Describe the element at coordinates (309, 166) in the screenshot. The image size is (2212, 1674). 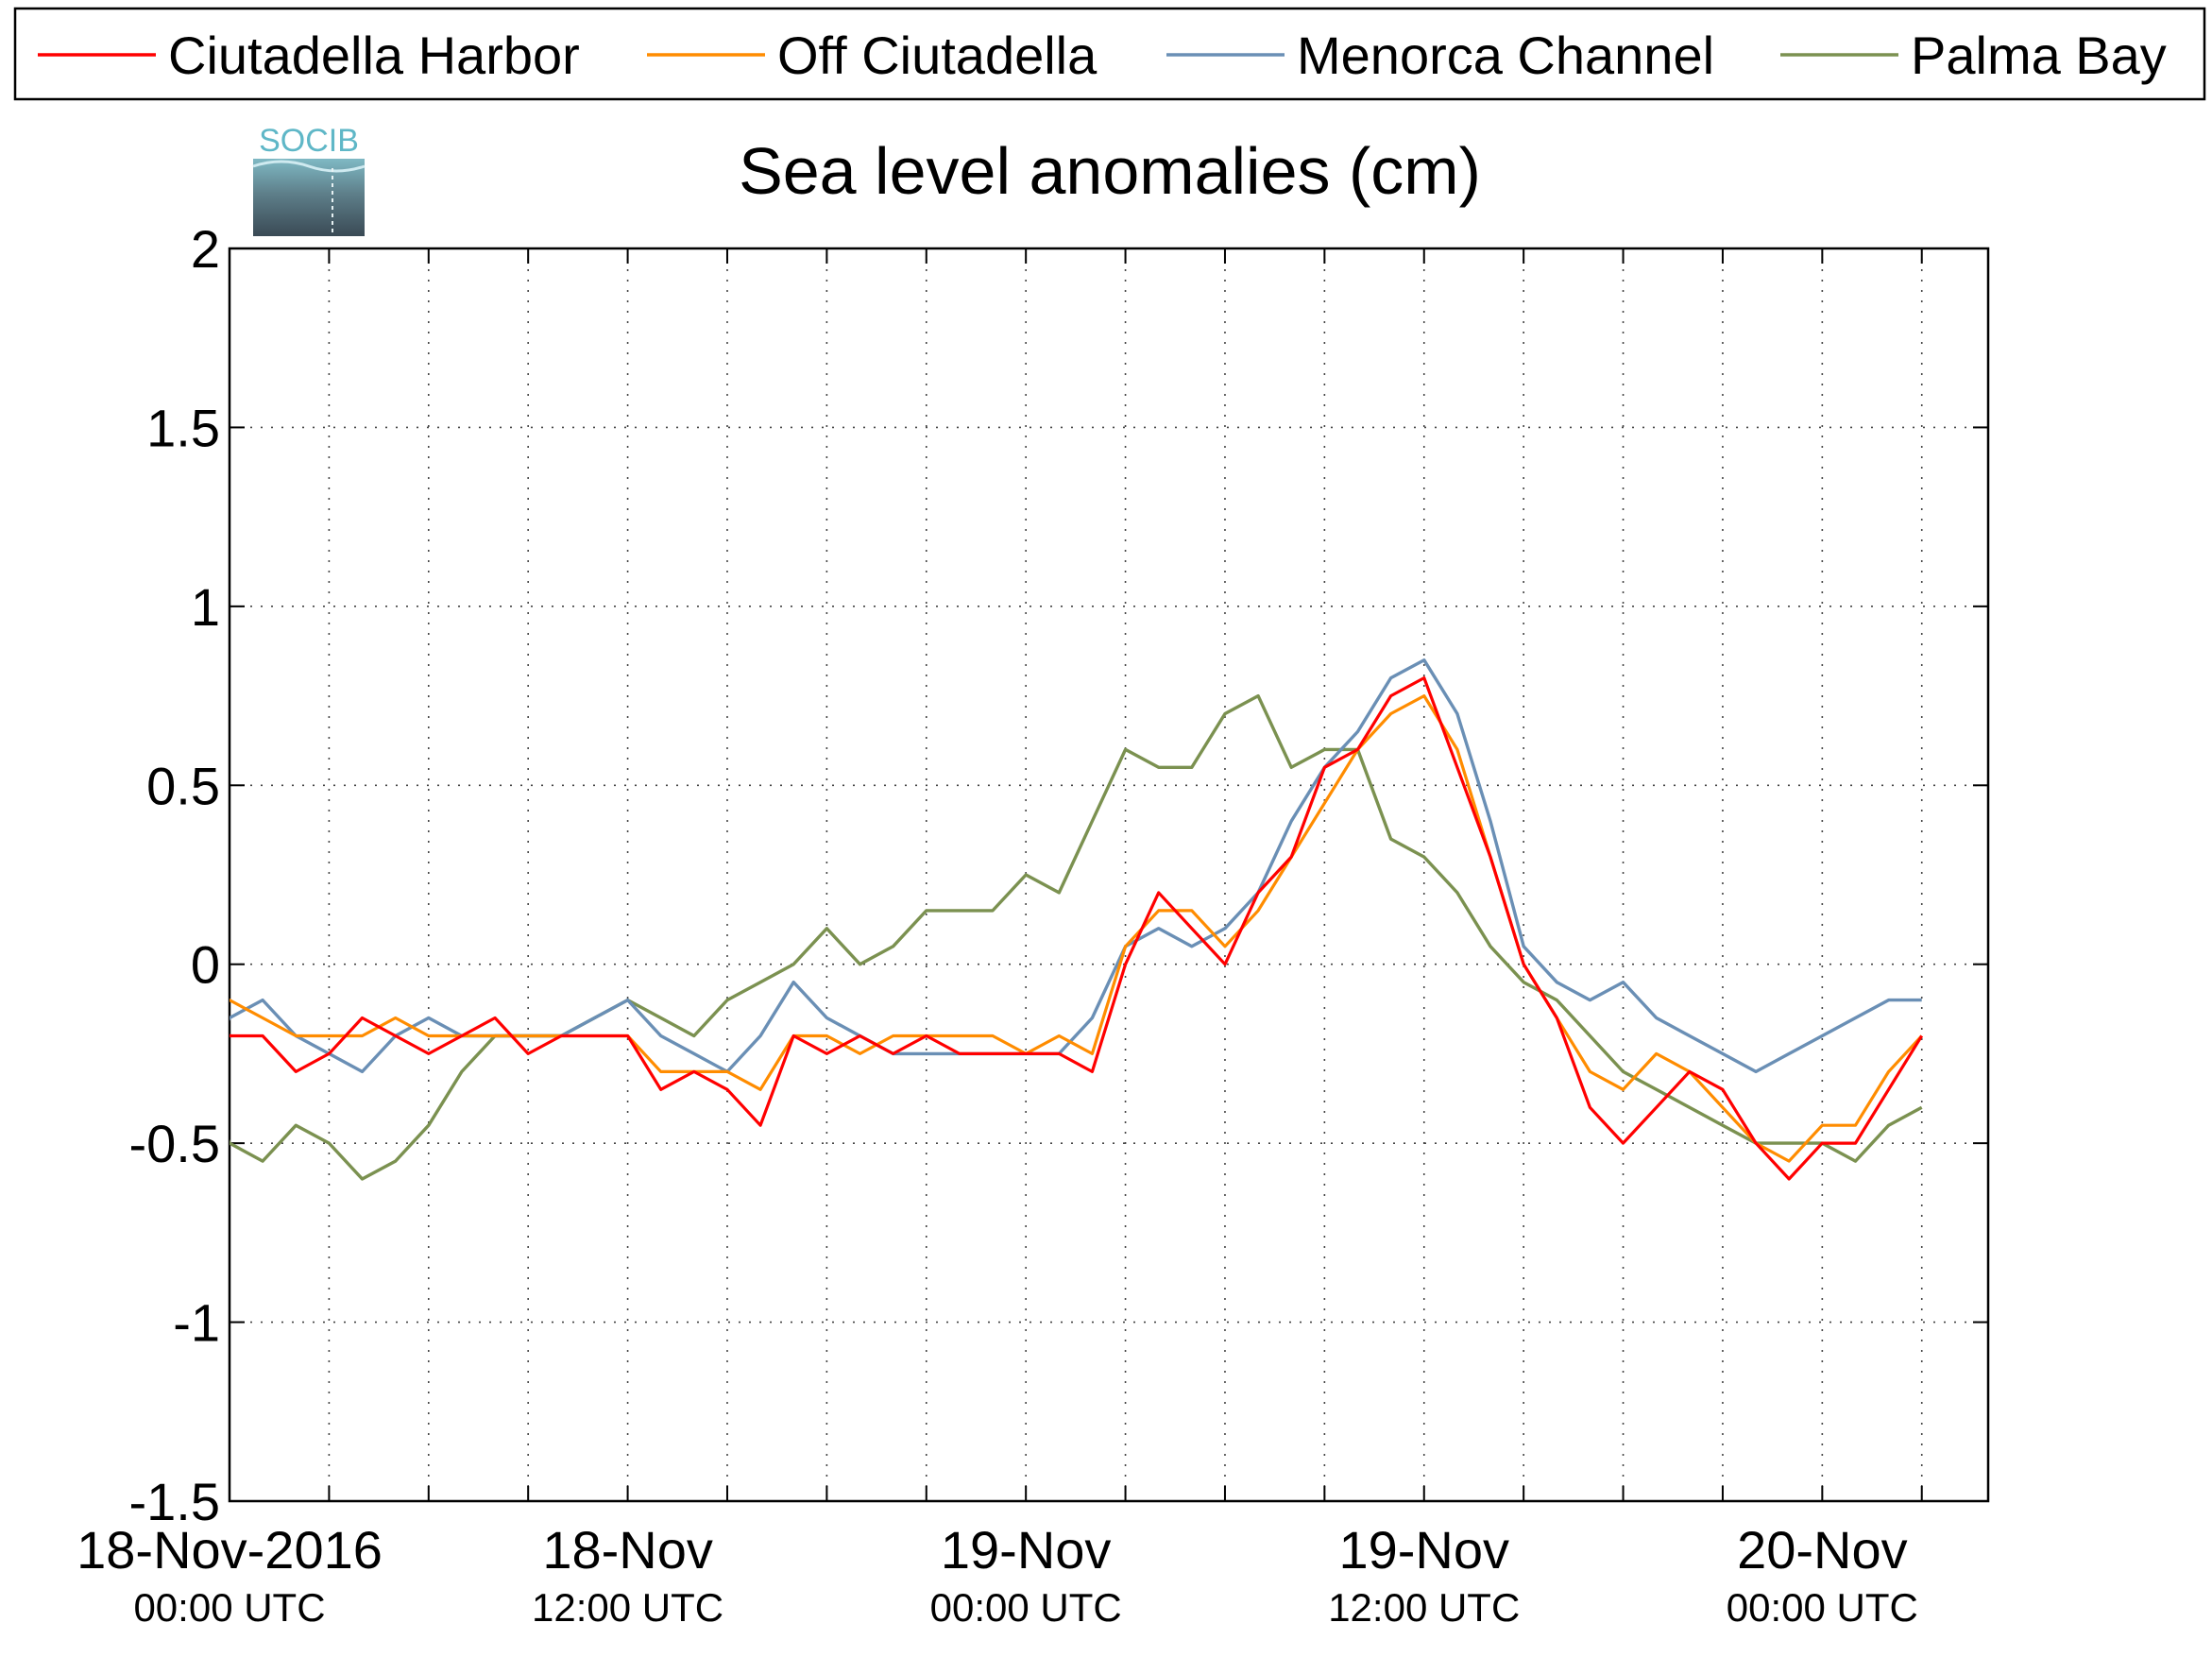
I see `logo-wave` at that location.